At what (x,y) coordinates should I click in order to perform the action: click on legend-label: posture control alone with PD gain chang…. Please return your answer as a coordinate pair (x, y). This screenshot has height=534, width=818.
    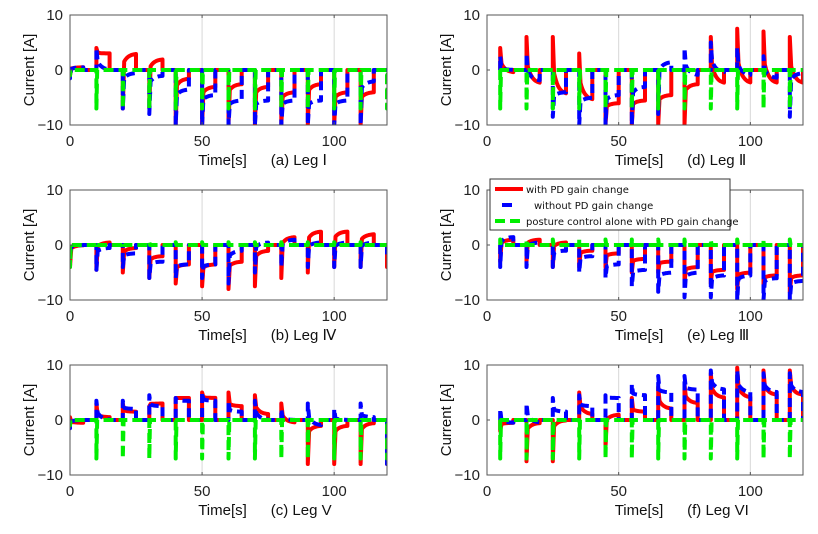
    Looking at the image, I should click on (632, 222).